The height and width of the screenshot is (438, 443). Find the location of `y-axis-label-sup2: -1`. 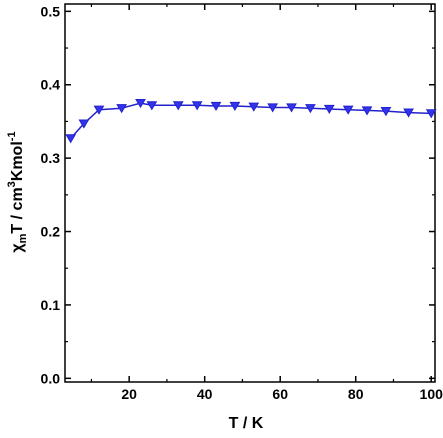

y-axis-label-sup2: -1 is located at coordinates (12, 136).